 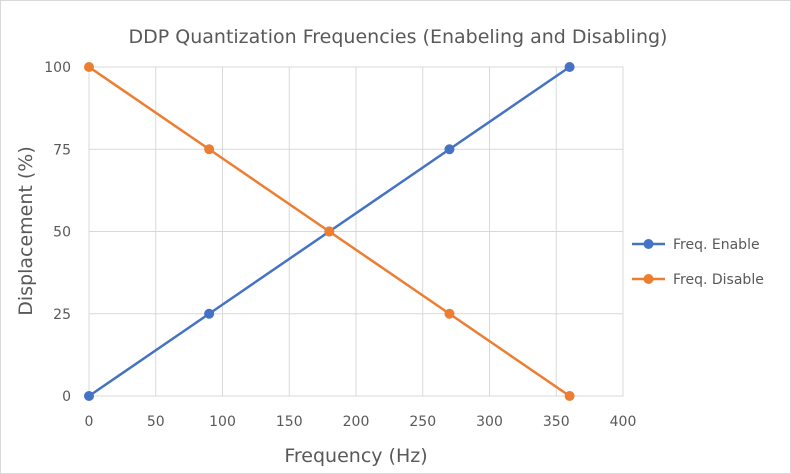 What do you see at coordinates (718, 280) in the screenshot?
I see `legend-label: Freq. Disable` at bounding box center [718, 280].